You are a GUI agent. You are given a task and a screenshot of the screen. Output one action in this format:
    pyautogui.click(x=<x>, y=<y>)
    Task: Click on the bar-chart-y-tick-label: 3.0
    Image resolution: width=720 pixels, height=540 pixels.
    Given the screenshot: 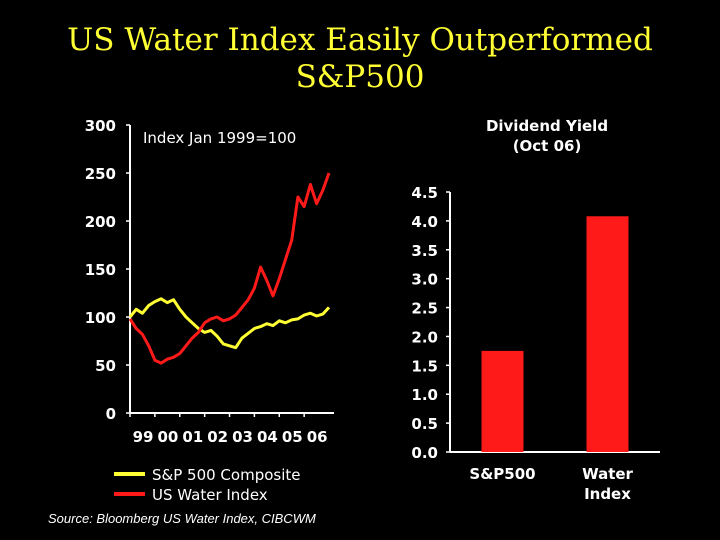 What is the action you would take?
    pyautogui.click(x=424, y=280)
    